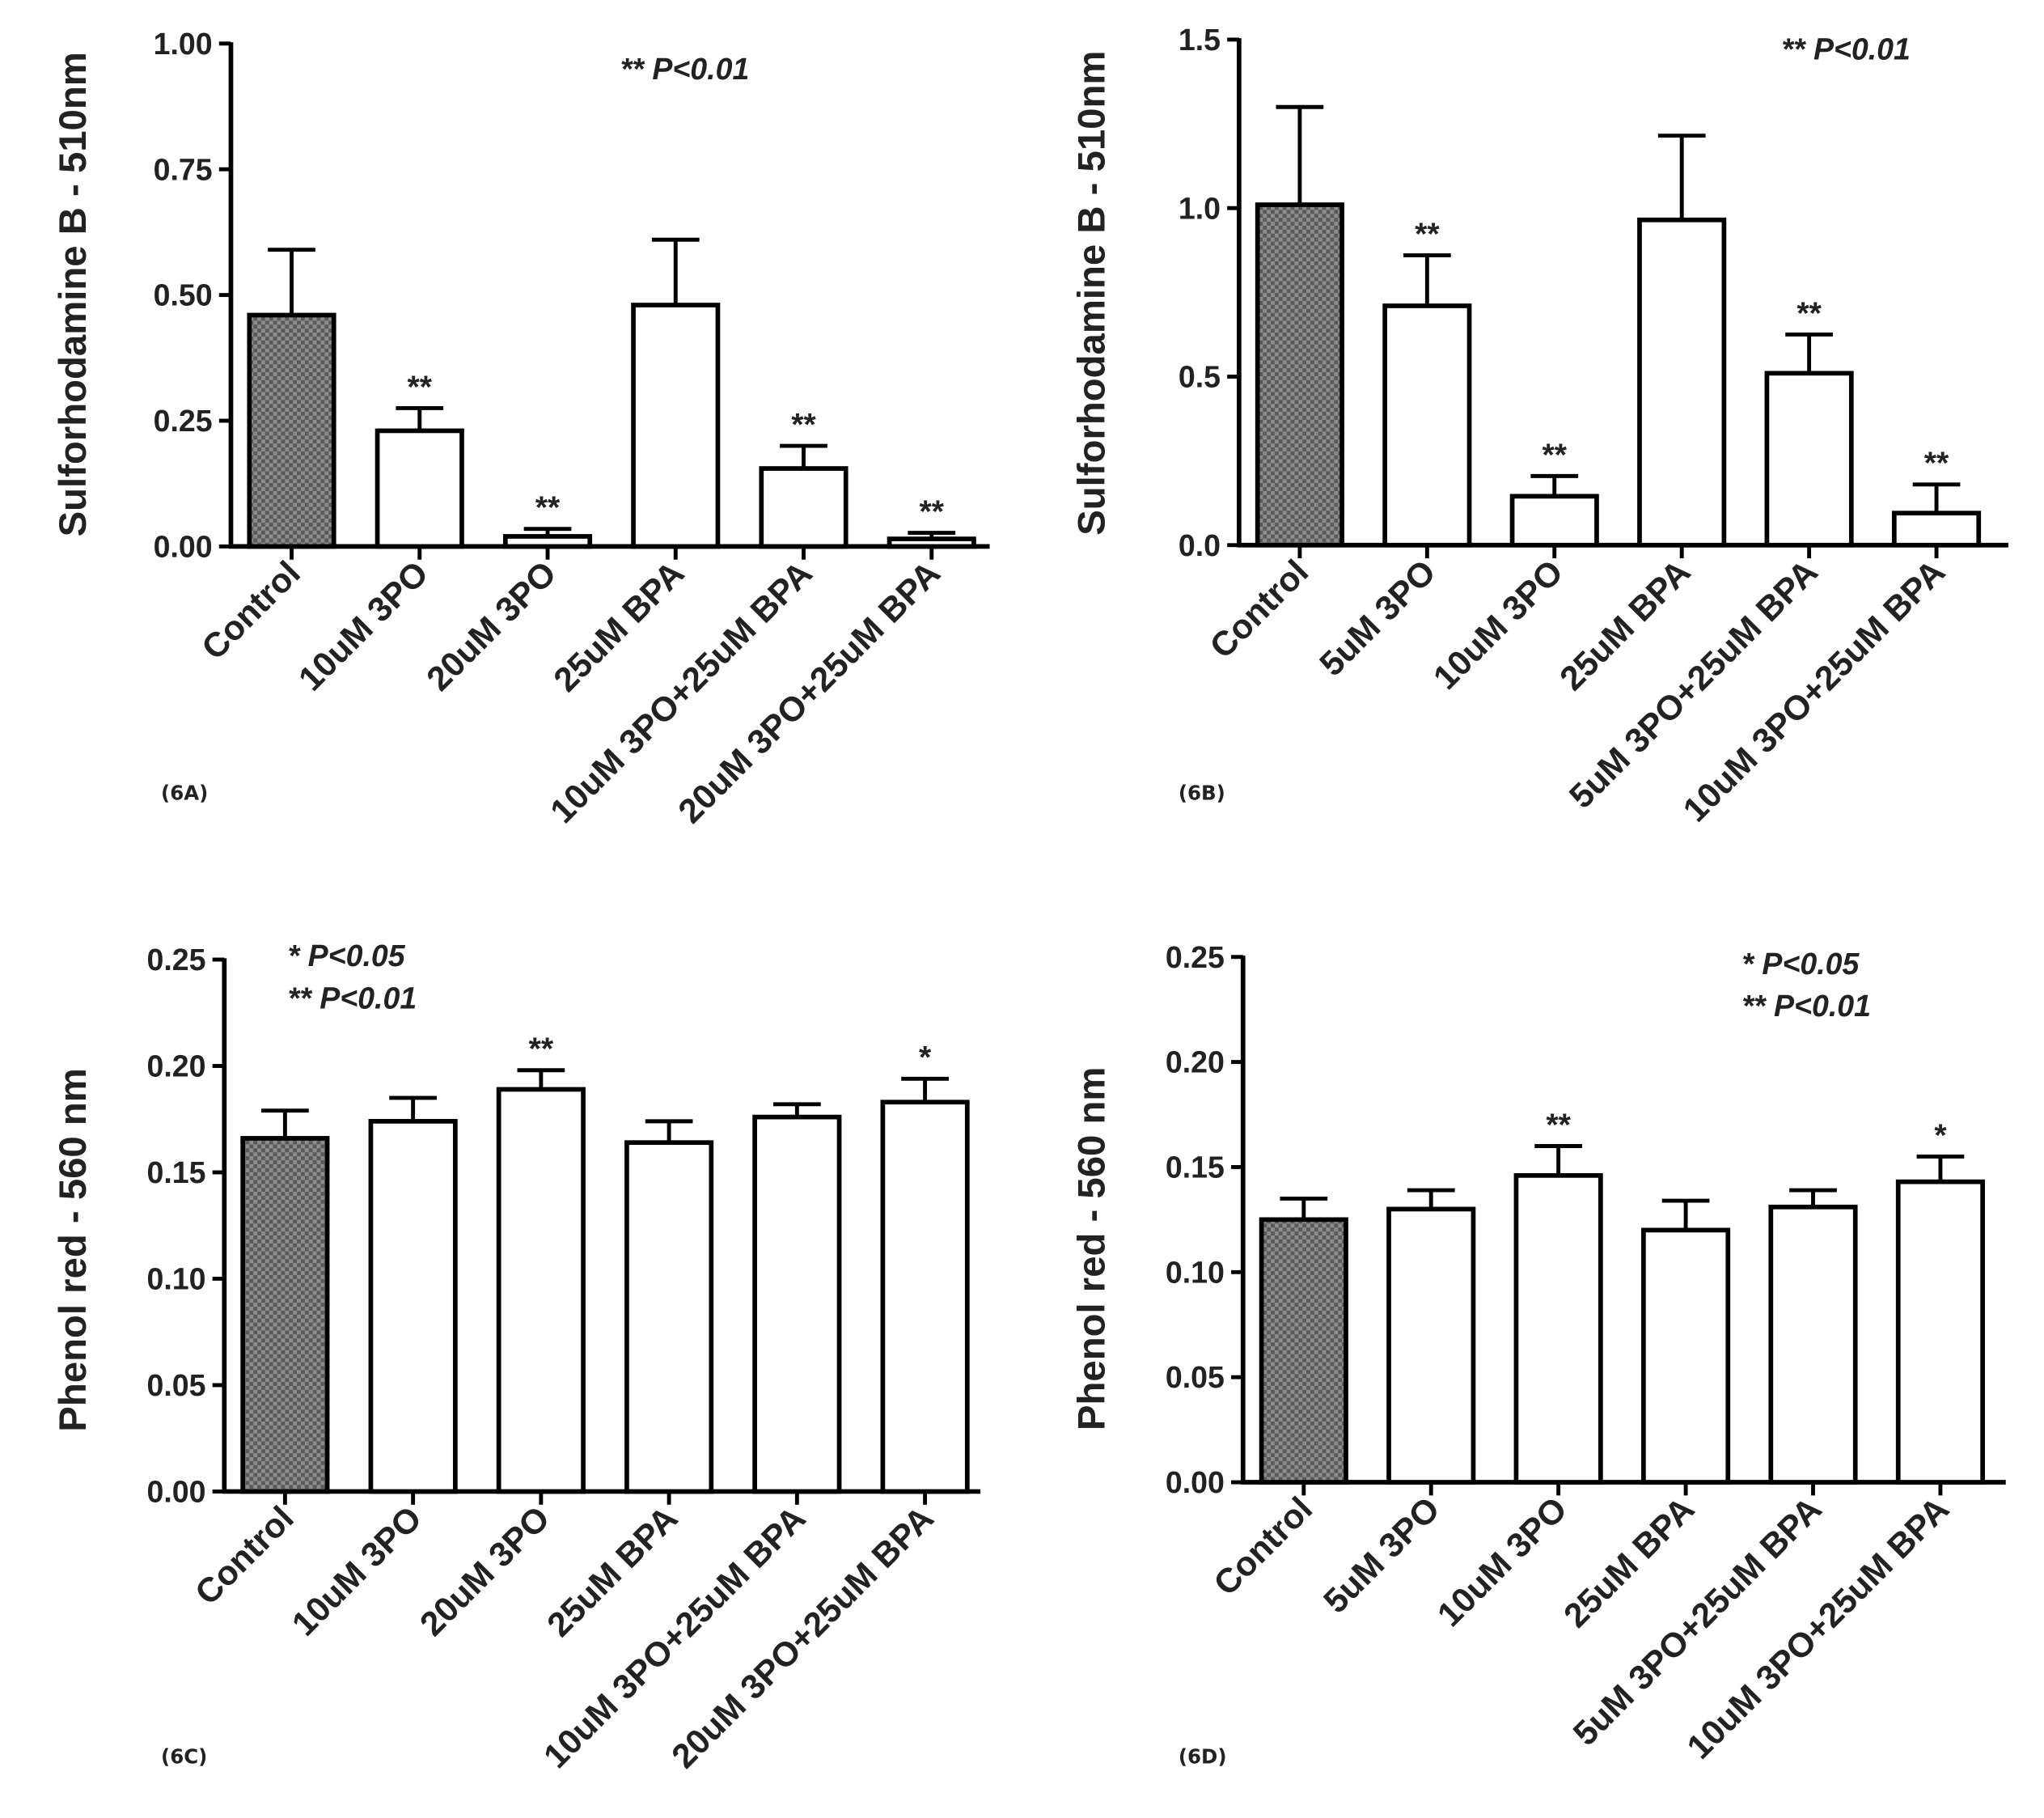 The width and height of the screenshot is (2044, 1818). Describe the element at coordinates (1203, 1757) in the screenshot. I see `panel-label: (6D)` at that location.